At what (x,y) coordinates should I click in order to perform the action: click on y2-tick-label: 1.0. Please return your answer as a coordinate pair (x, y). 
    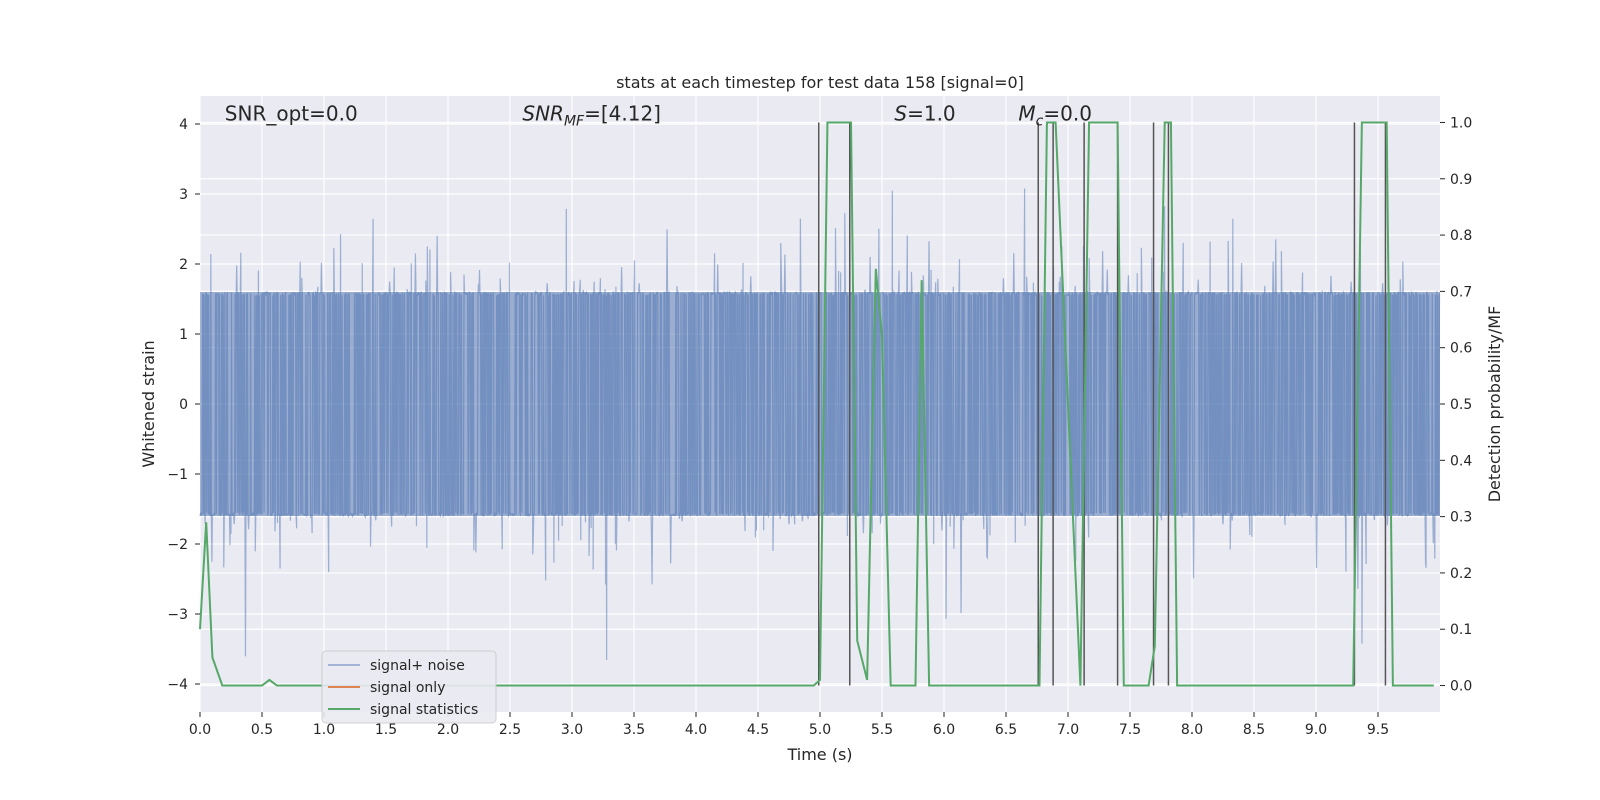
    Looking at the image, I should click on (1461, 123).